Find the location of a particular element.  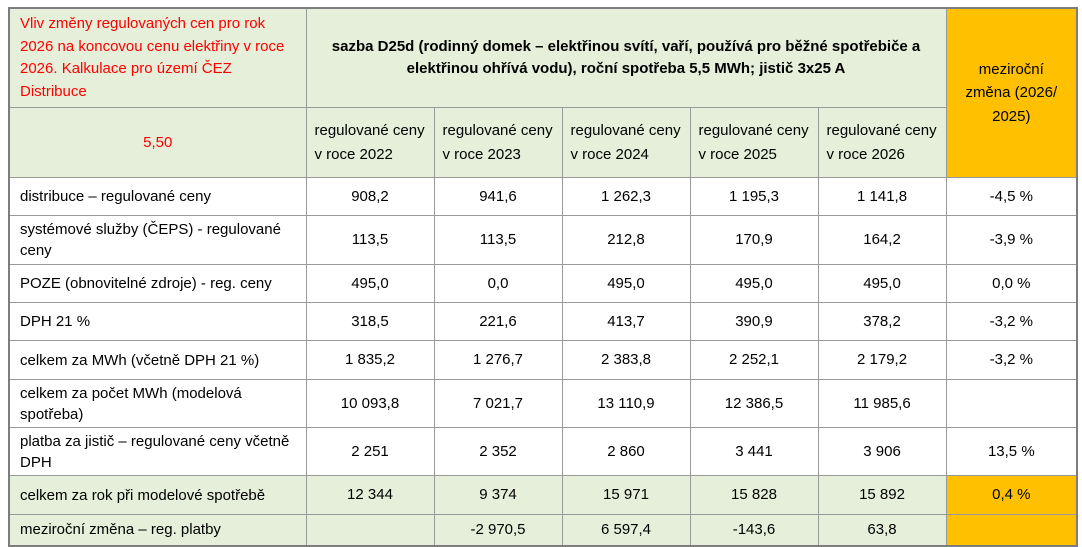

value-cell: 2 252,1 is located at coordinates (754, 360).